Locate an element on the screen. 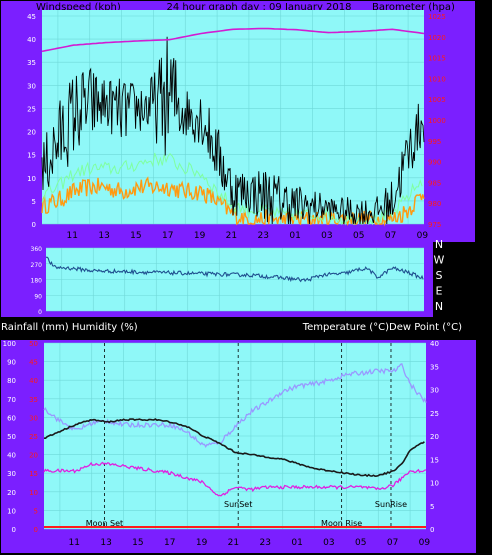  rain-y-tick: 0 is located at coordinates (36, 530).